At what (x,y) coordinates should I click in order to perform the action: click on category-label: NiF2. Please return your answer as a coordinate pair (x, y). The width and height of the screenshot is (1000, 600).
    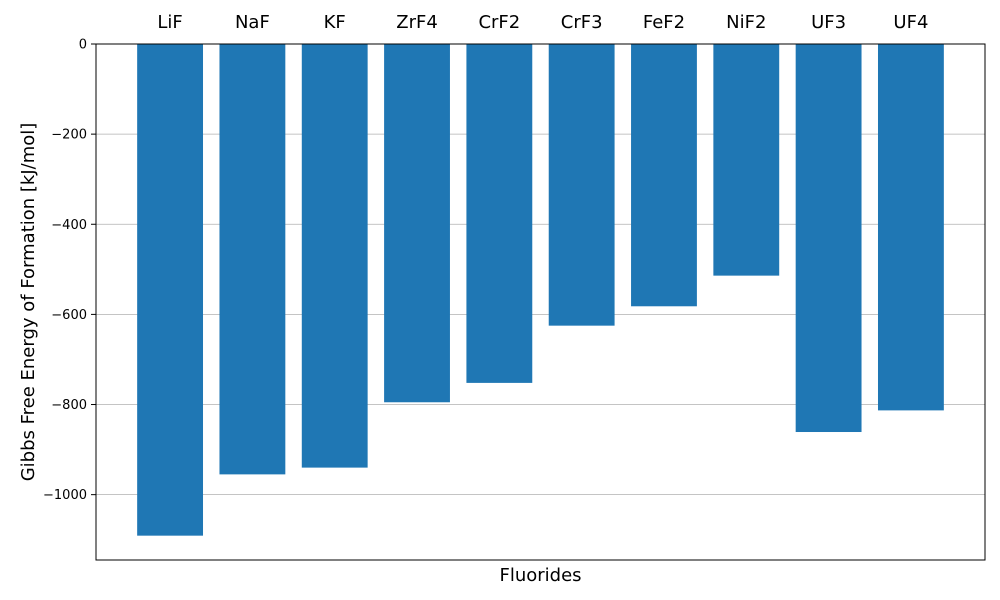
    Looking at the image, I should click on (746, 22).